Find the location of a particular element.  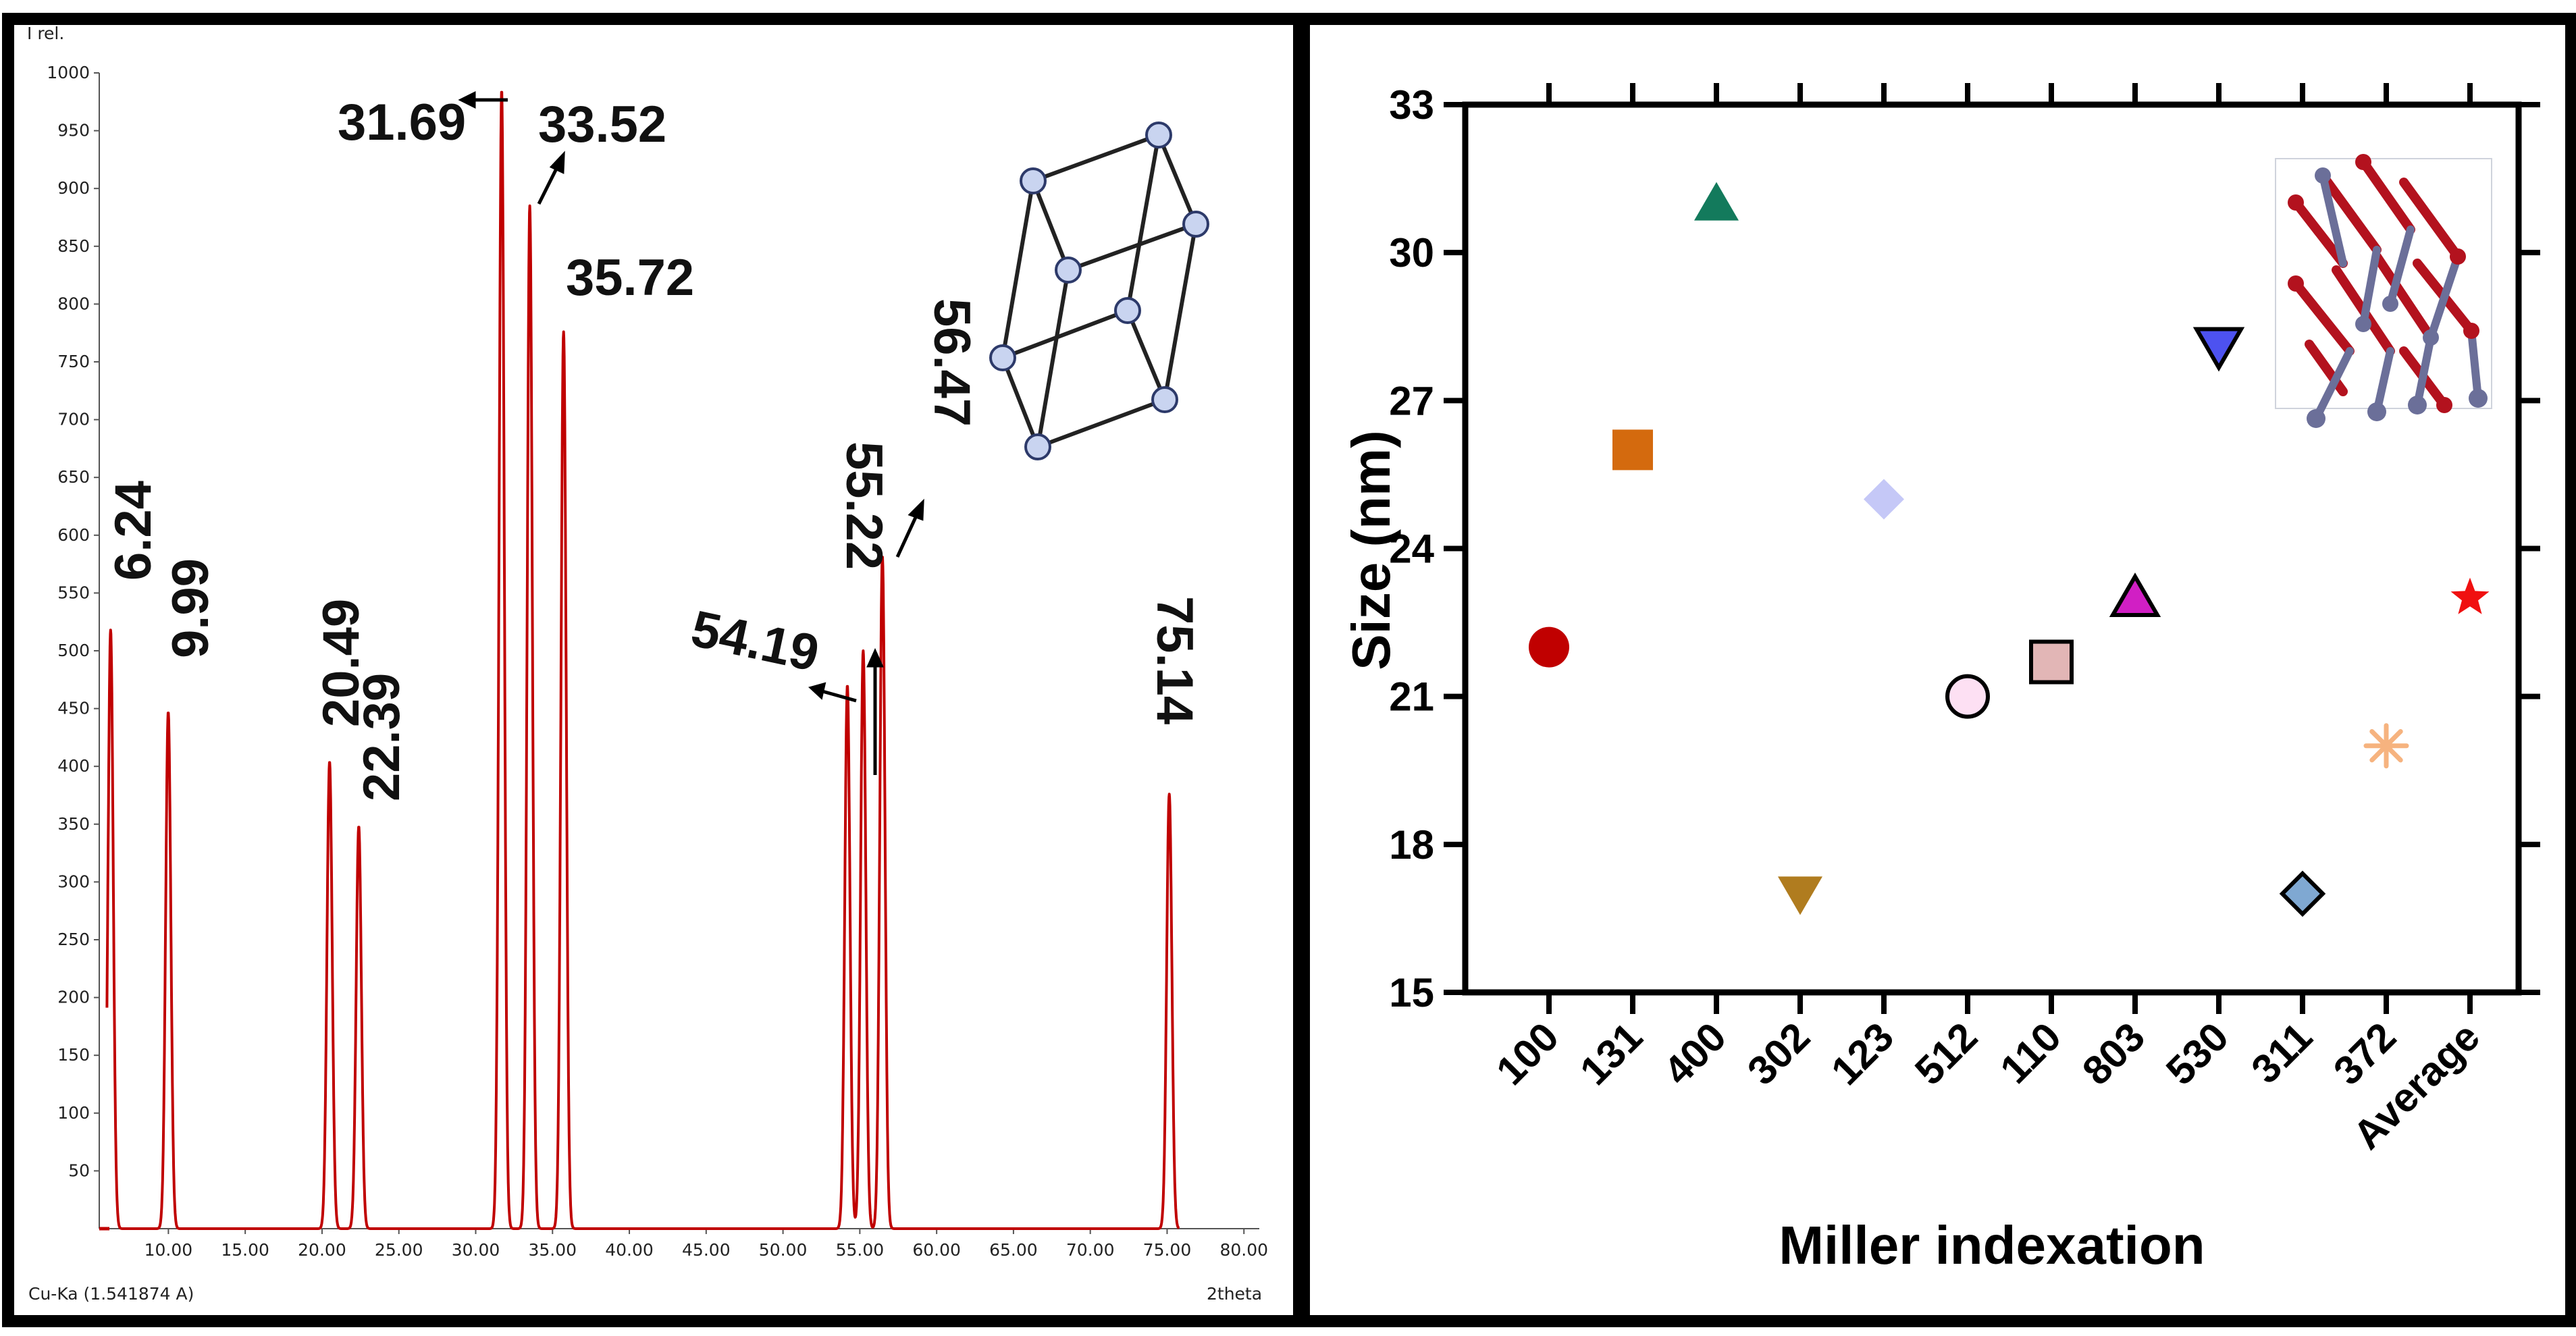

y-tick-label: 50 is located at coordinates (79, 1170).